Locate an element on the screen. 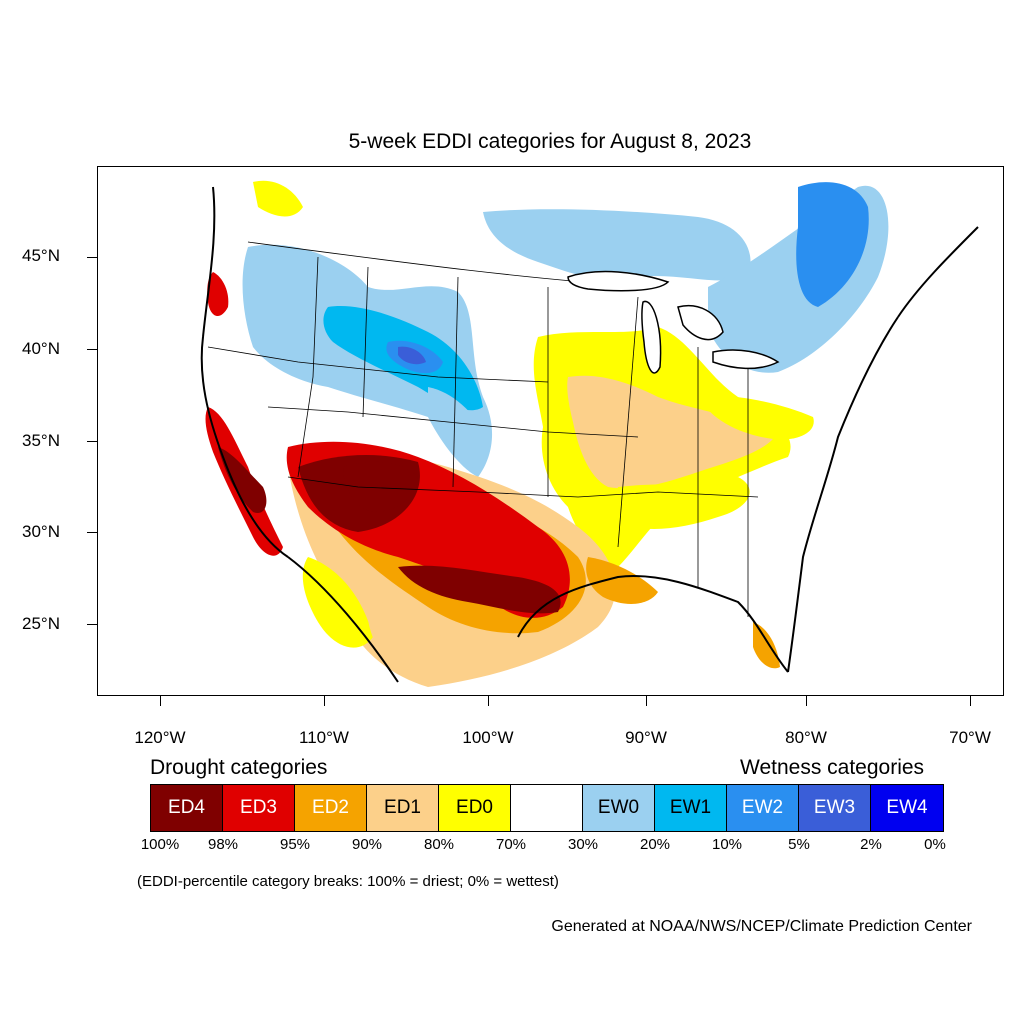 Image resolution: width=1024 pixels, height=1024 pixels. percentile-label: 0% is located at coordinates (935, 844).